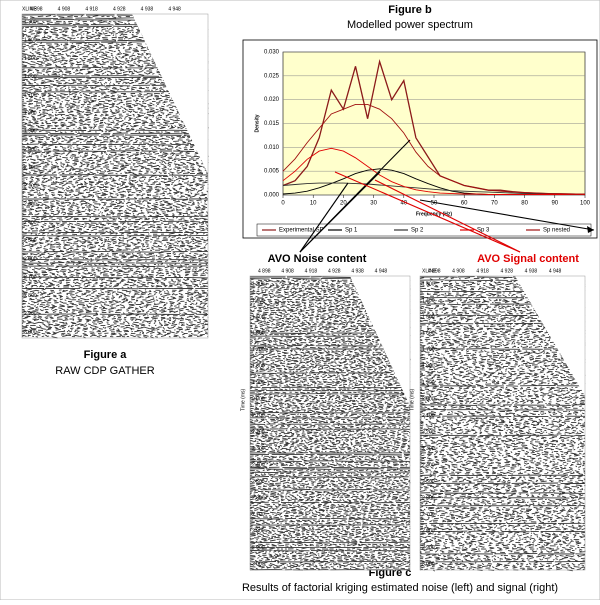 This screenshot has width=600, height=605. Describe the element at coordinates (301, 231) in the screenshot. I see `legend-label: Experimental SP` at that location.